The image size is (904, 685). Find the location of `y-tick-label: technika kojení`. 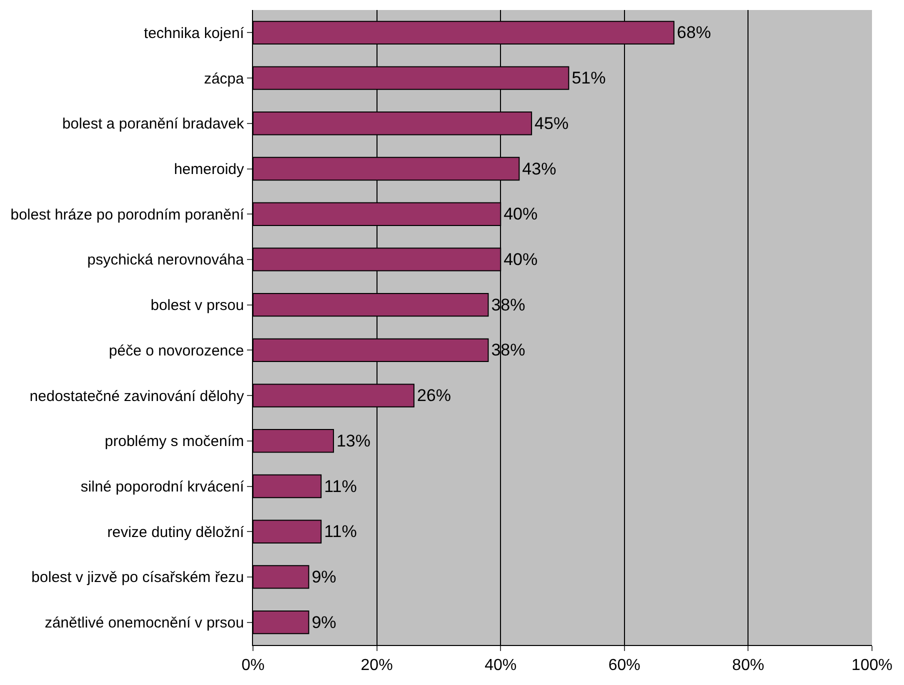

y-tick-label: technika kojení is located at coordinates (194, 33).